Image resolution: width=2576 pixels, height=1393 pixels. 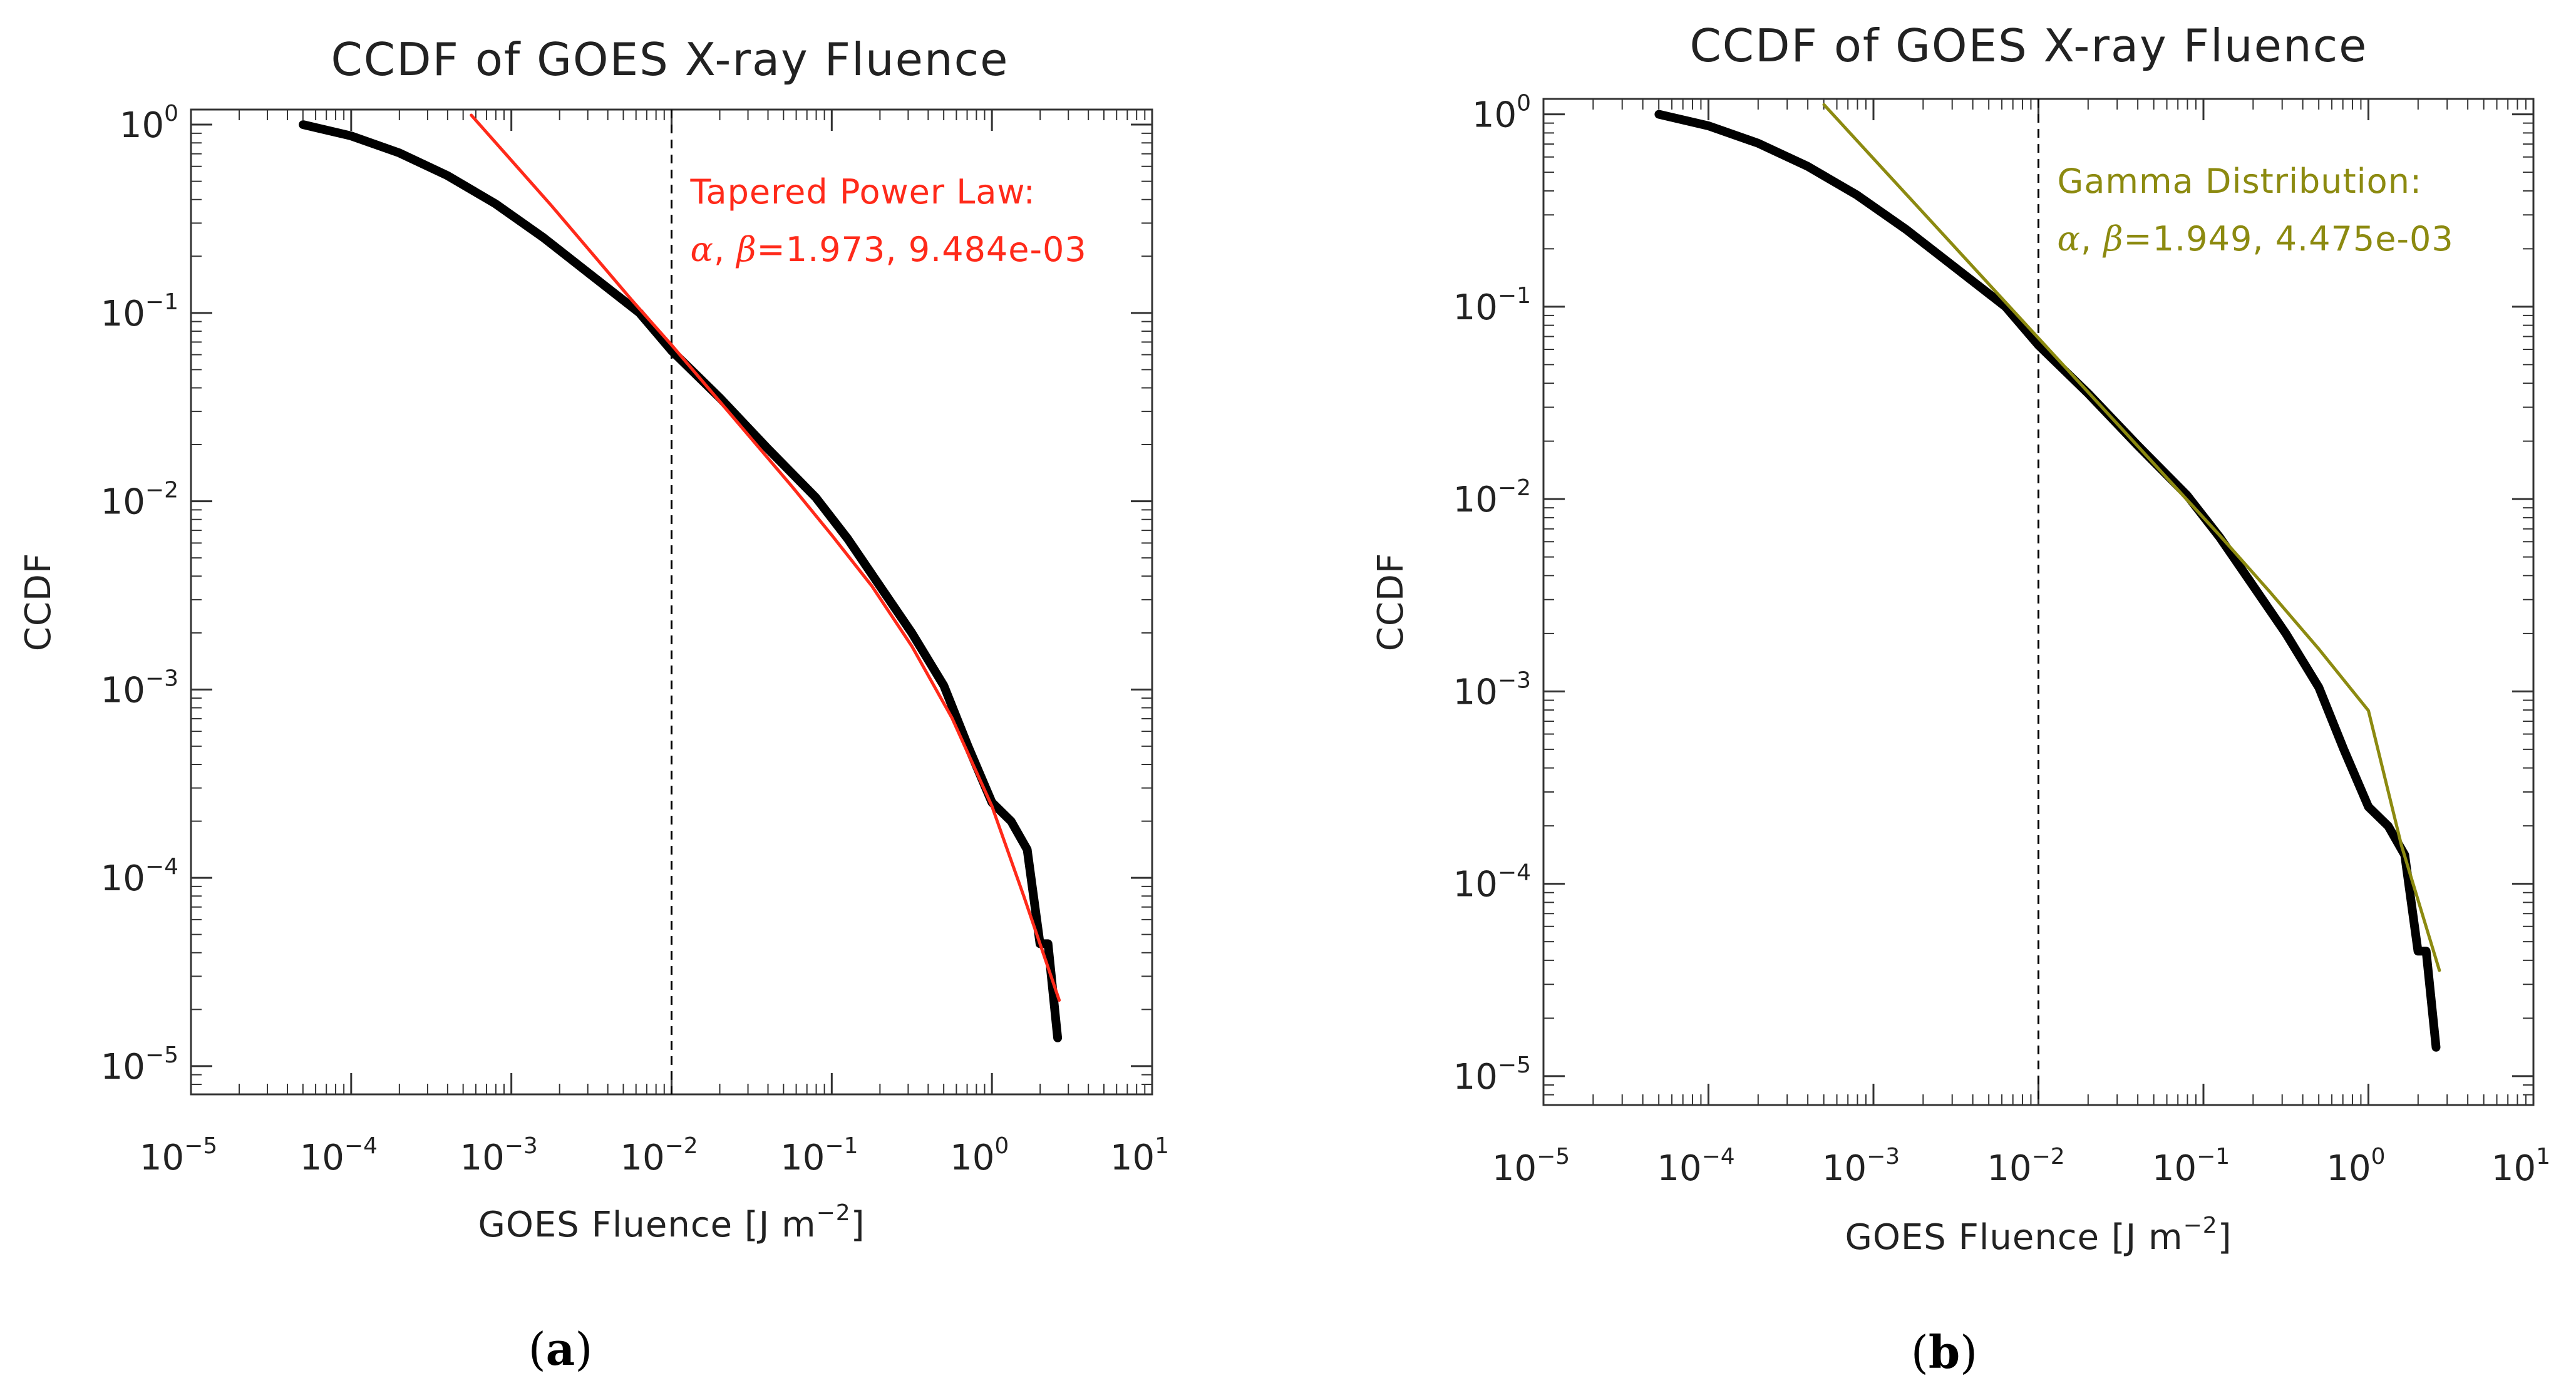 What do you see at coordinates (560, 1348) in the screenshot?
I see `panel-label: (a)` at bounding box center [560, 1348].